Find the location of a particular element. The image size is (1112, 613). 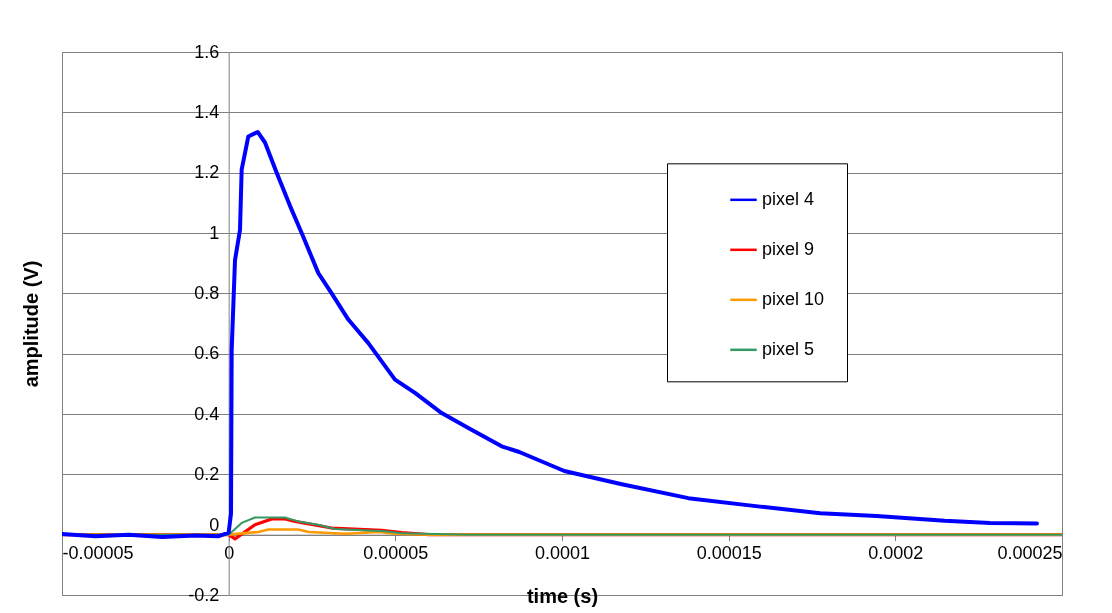

y-tick-label: 0.4 is located at coordinates (207, 413).